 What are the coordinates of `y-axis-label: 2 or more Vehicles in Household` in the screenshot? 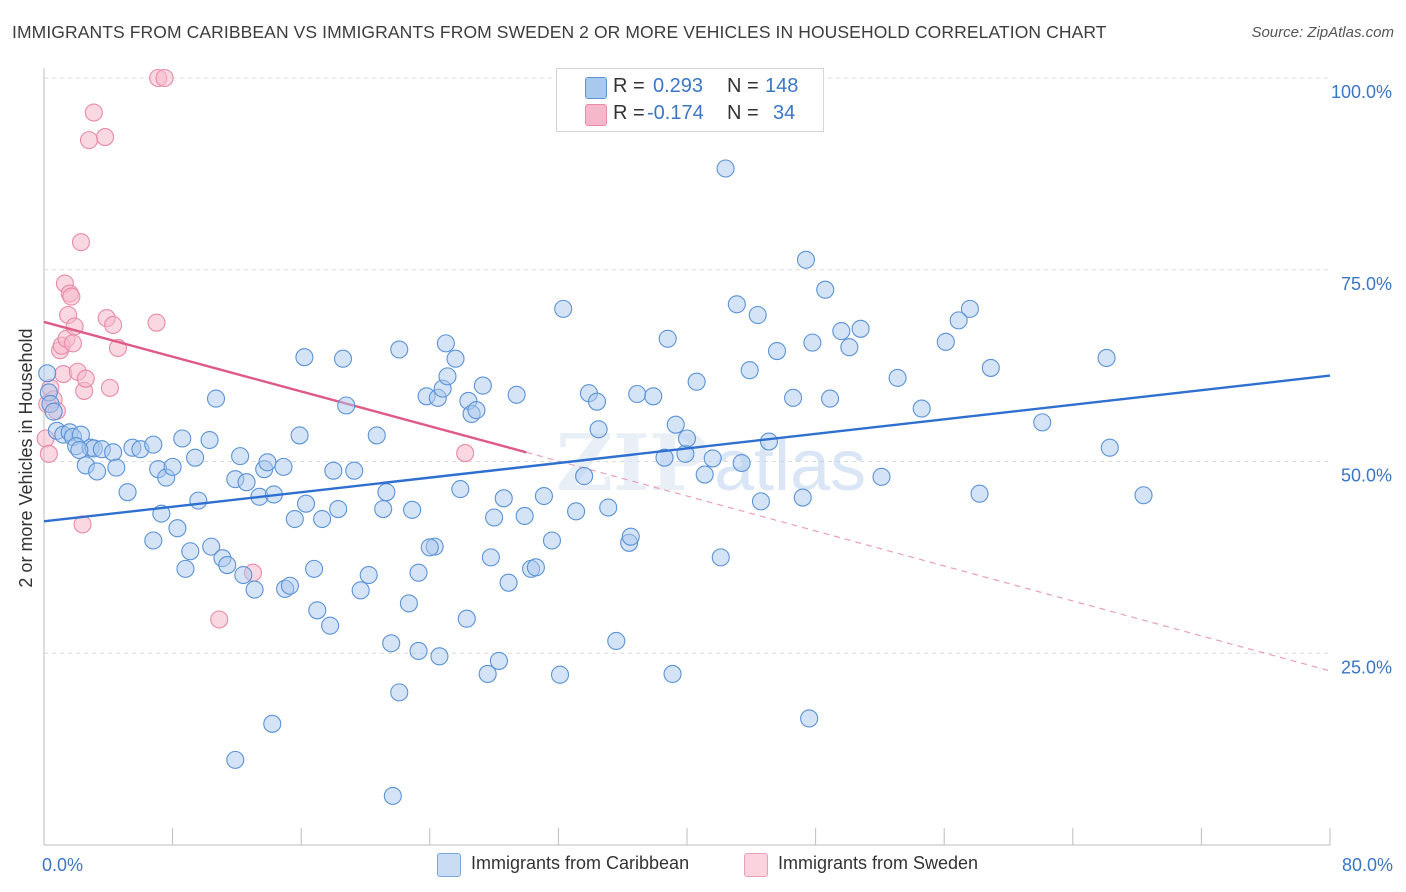 It's located at (26, 457).